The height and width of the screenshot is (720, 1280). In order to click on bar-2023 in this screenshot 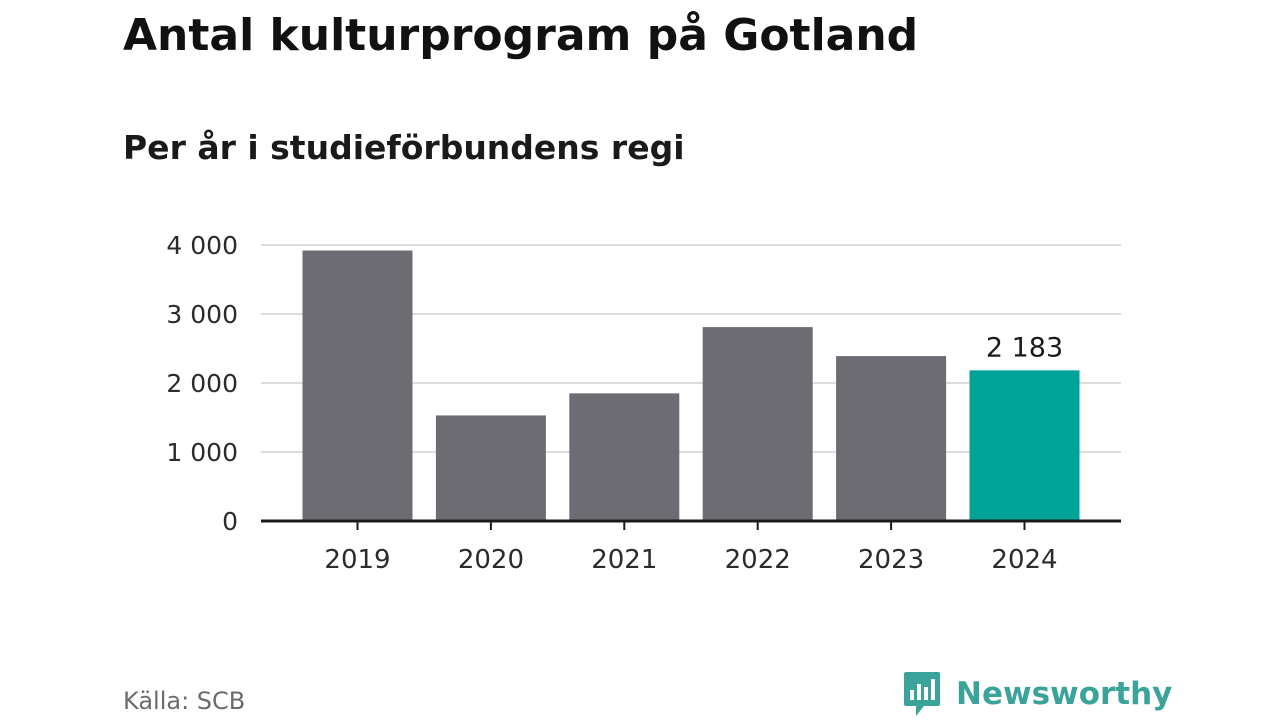, I will do `click(891, 438)`.